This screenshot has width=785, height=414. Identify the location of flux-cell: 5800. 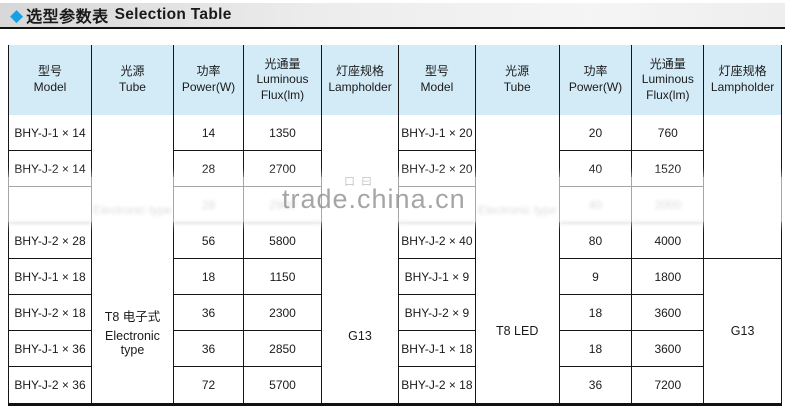
(282, 241).